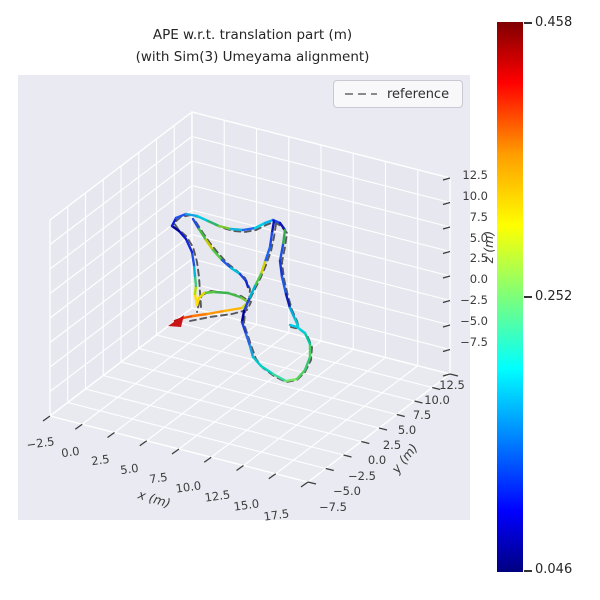  I want to click on colorbar-tick-mid, so click(528, 297).